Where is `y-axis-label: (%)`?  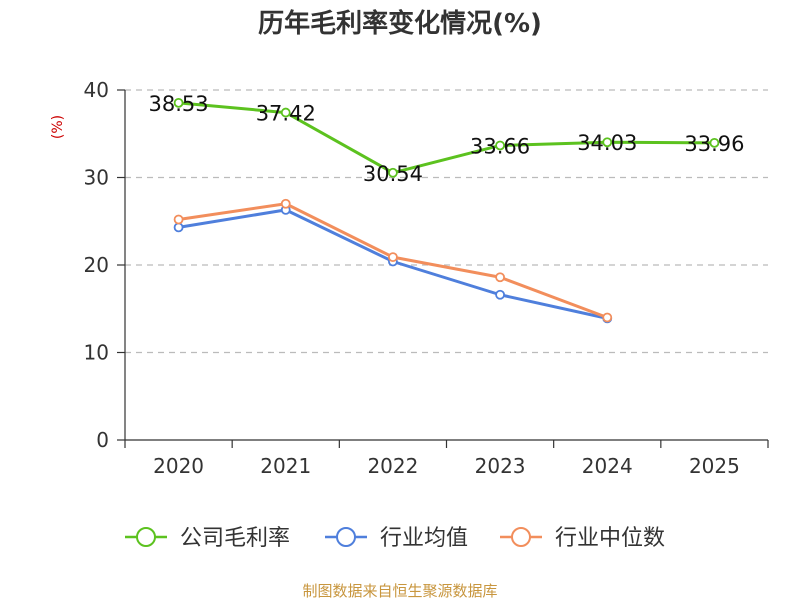 y-axis-label: (%) is located at coordinates (58, 127).